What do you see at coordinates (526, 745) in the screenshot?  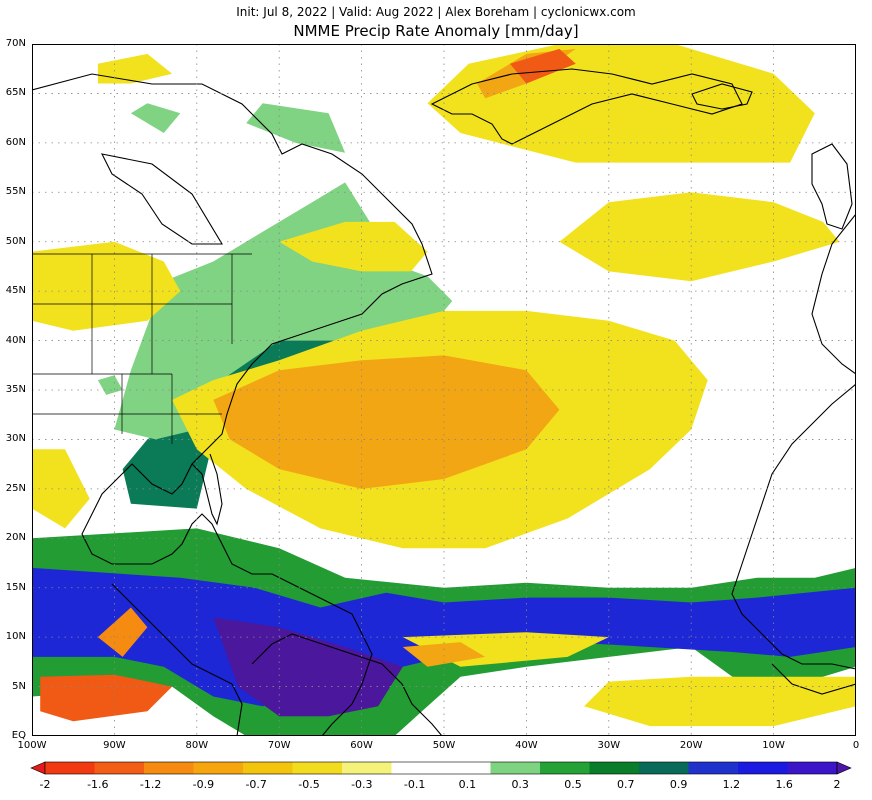 I see `longitude-tick-label: 40W` at bounding box center [526, 745].